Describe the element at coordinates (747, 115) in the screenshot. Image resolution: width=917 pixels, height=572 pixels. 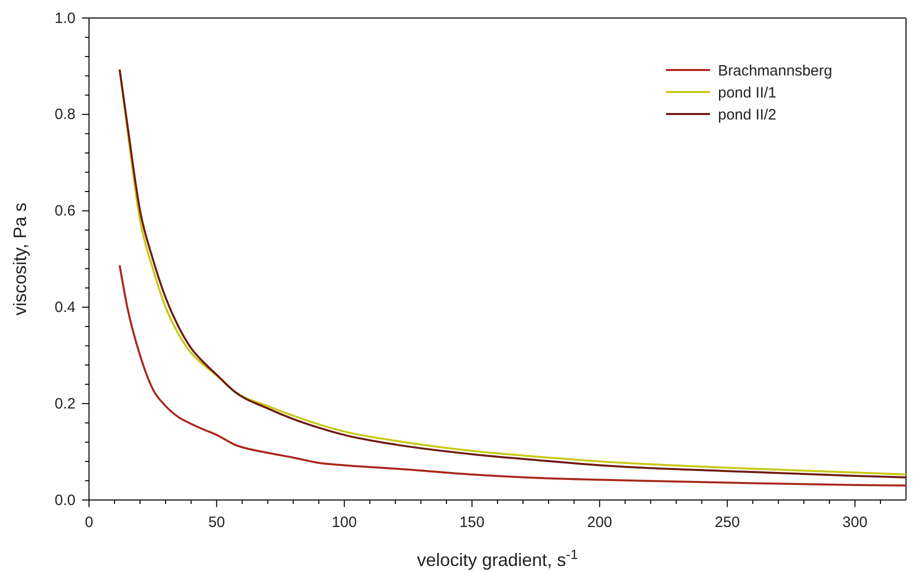
I see `legend-label: pond II/2` at that location.